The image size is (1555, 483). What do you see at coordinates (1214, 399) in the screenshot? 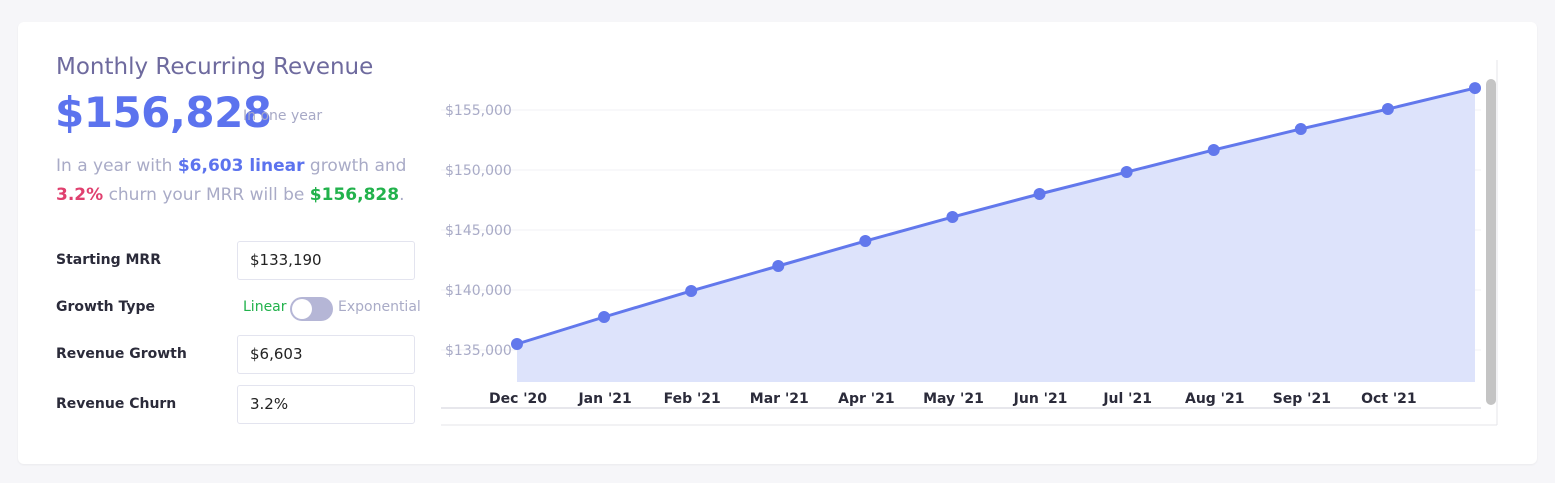
I see `x-tick-label: Aug '21` at bounding box center [1214, 399].